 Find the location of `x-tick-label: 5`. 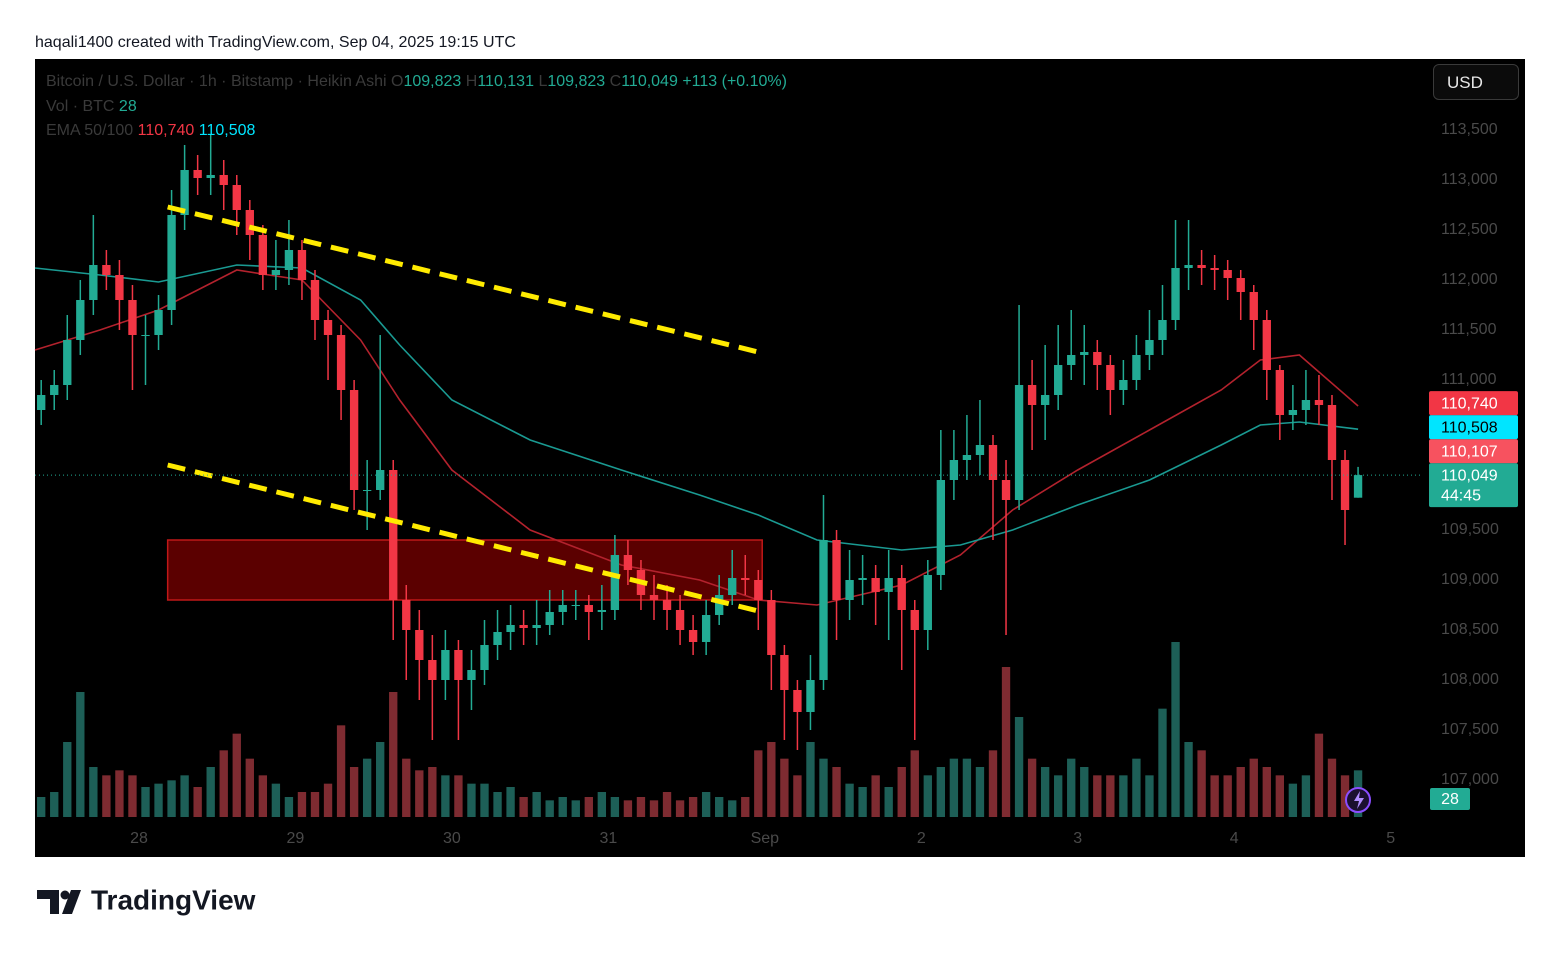

x-tick-label: 5 is located at coordinates (1390, 838).